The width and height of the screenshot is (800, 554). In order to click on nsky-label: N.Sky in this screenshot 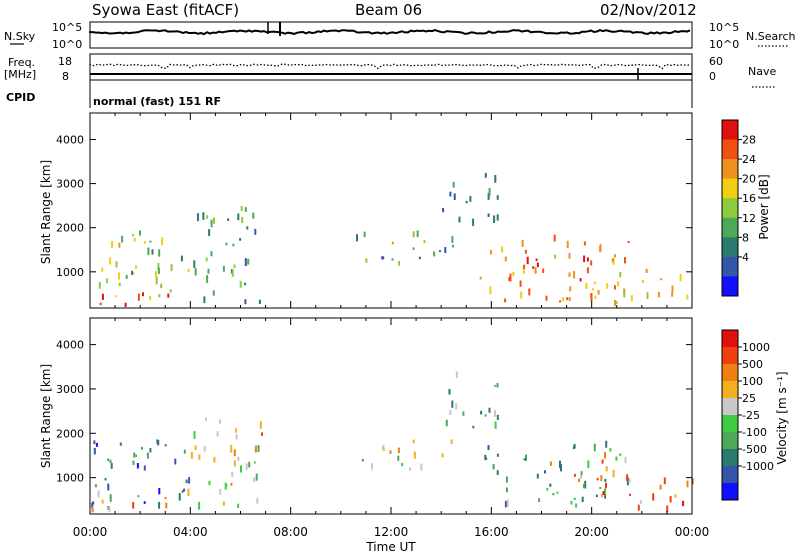, I will do `click(20, 36)`.